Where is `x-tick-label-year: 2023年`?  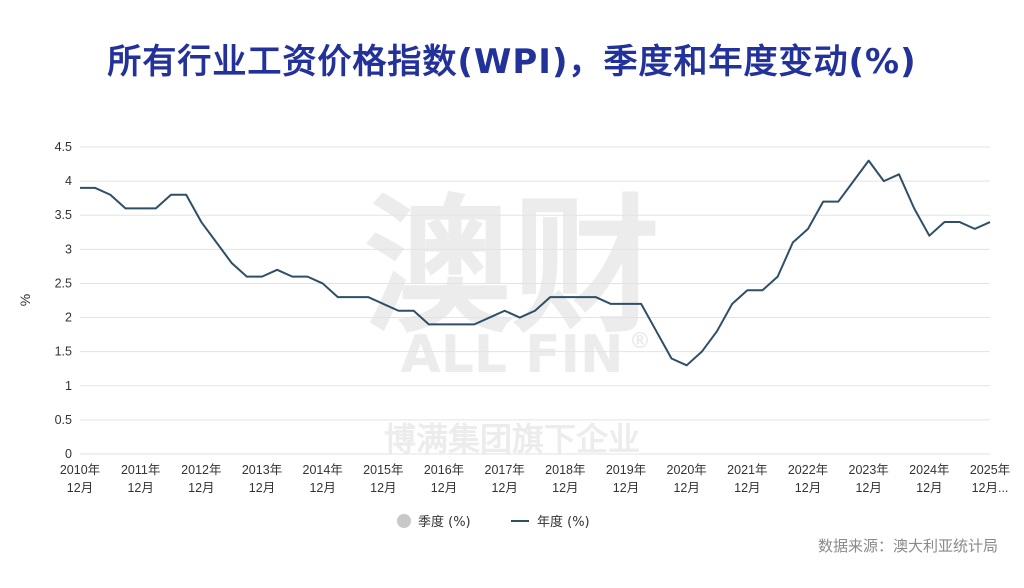 x-tick-label-year: 2023年 is located at coordinates (869, 470).